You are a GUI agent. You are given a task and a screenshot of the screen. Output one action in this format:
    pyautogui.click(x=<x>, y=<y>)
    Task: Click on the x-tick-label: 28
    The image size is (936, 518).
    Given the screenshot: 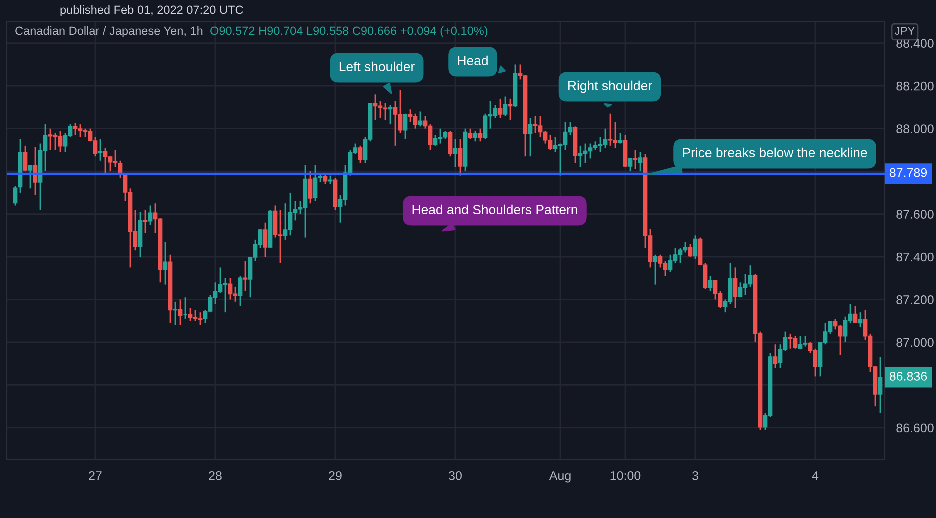 What is the action you would take?
    pyautogui.click(x=215, y=475)
    